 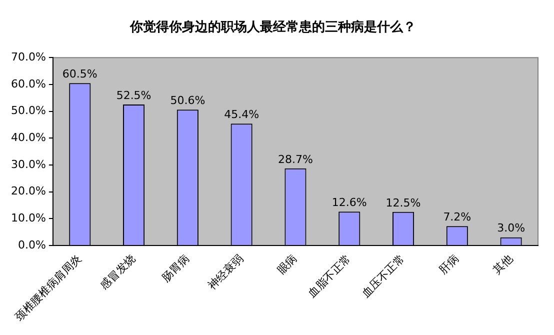 I want to click on x-tick-label: 感冒发烧, so click(x=118, y=272).